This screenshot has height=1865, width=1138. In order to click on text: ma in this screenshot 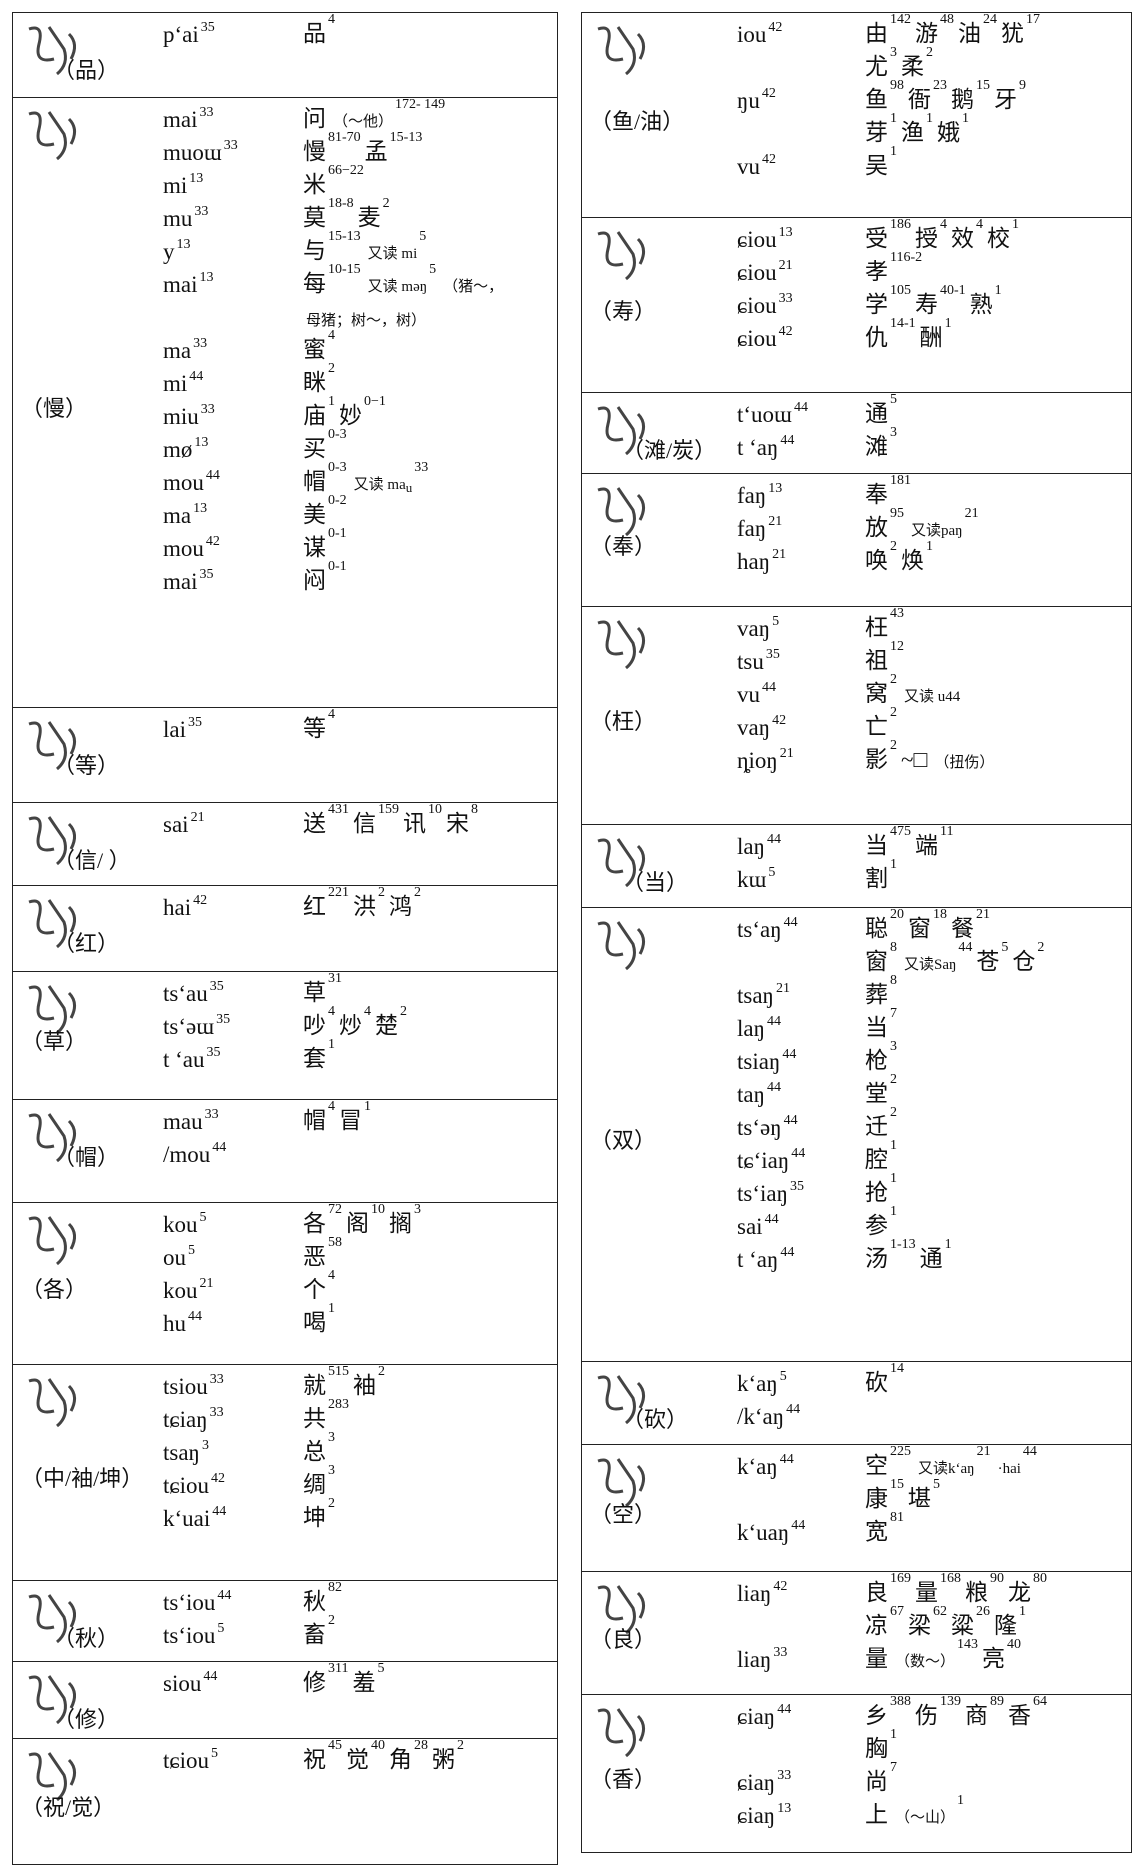, I will do `click(177, 350)`.